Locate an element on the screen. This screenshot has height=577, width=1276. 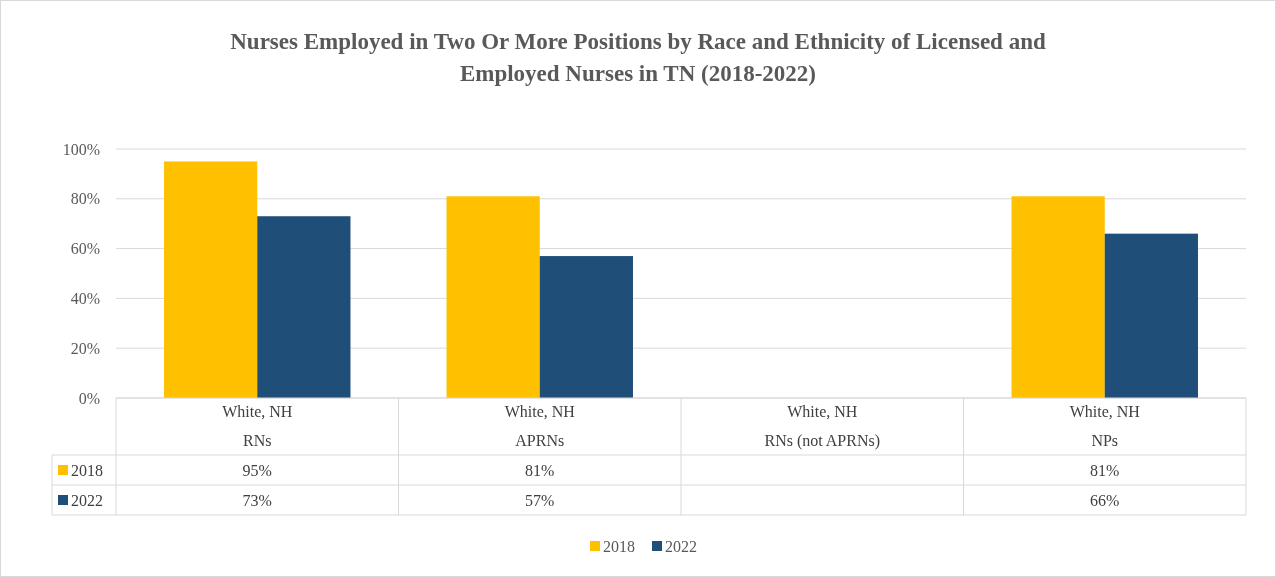
y-tick-label: 80% is located at coordinates (85, 199).